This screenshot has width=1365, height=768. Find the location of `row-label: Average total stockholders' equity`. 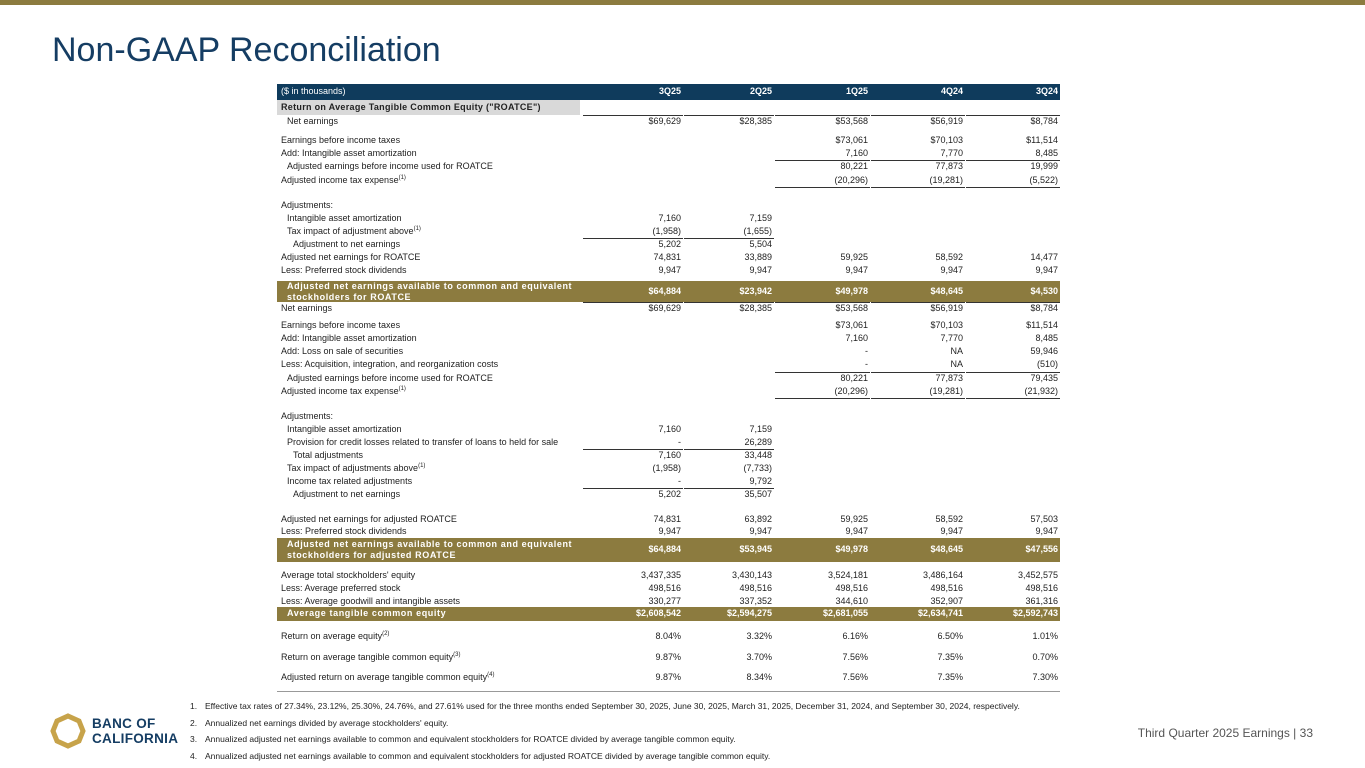

row-label: Average total stockholders' equity is located at coordinates (348, 575).